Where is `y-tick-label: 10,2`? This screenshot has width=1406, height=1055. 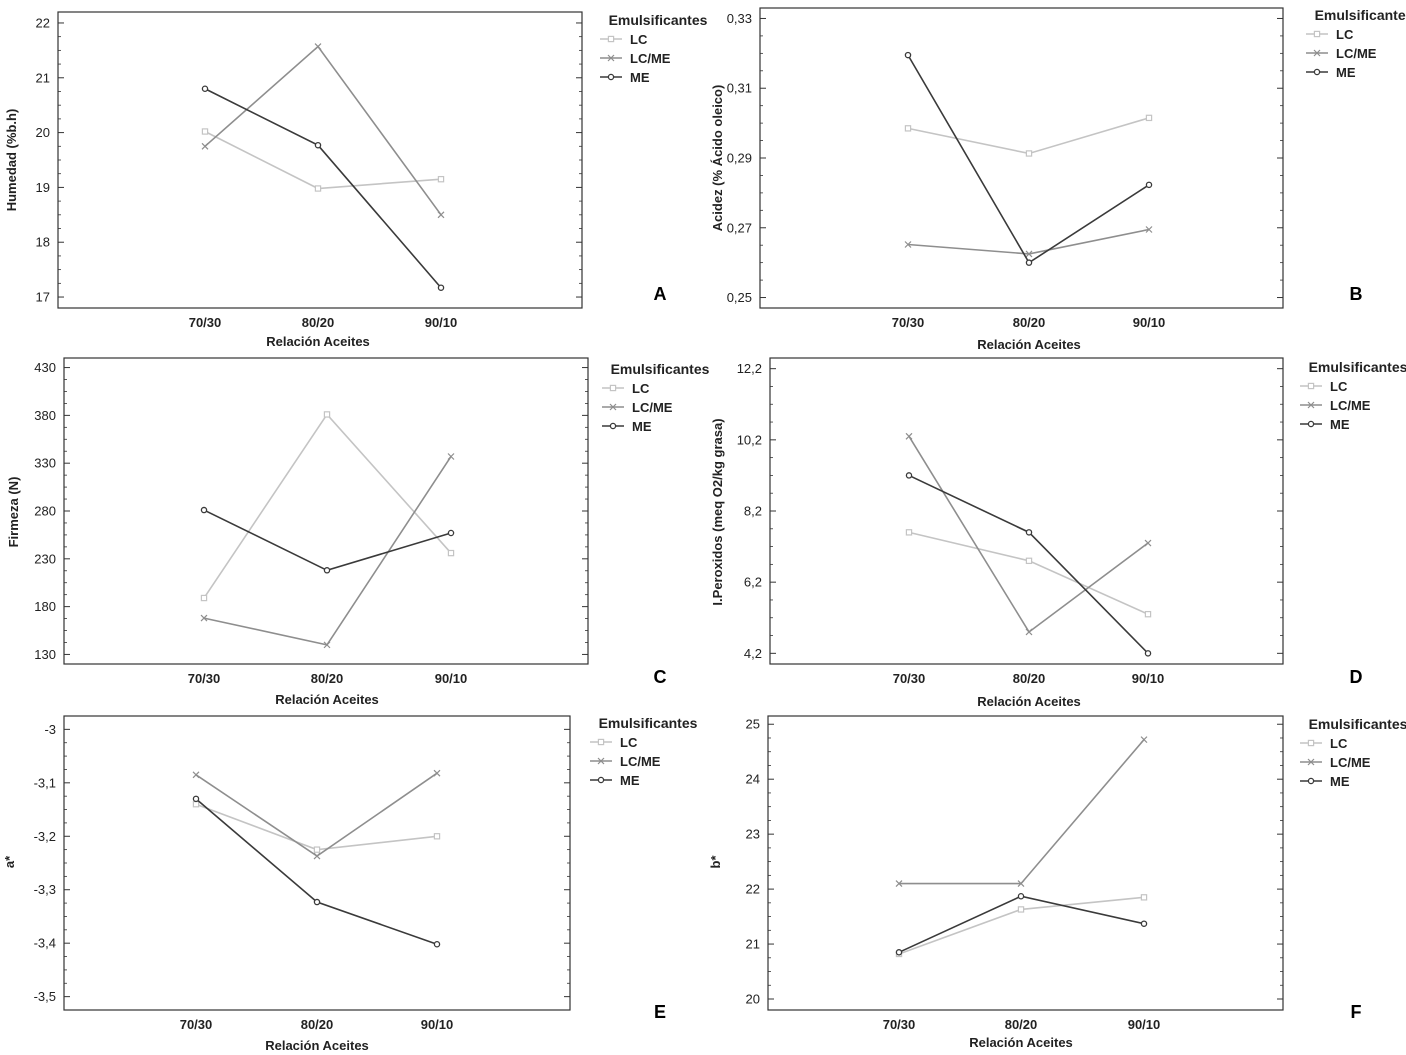
y-tick-label: 10,2 is located at coordinates (749, 439).